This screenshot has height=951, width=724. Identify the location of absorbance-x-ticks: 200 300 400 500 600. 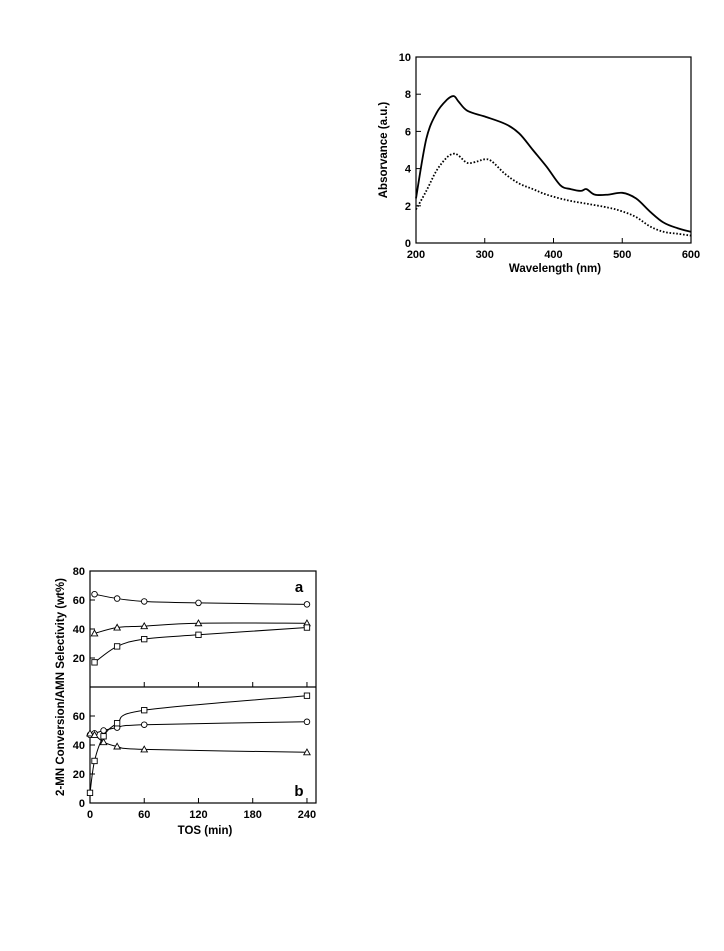
(553, 249).